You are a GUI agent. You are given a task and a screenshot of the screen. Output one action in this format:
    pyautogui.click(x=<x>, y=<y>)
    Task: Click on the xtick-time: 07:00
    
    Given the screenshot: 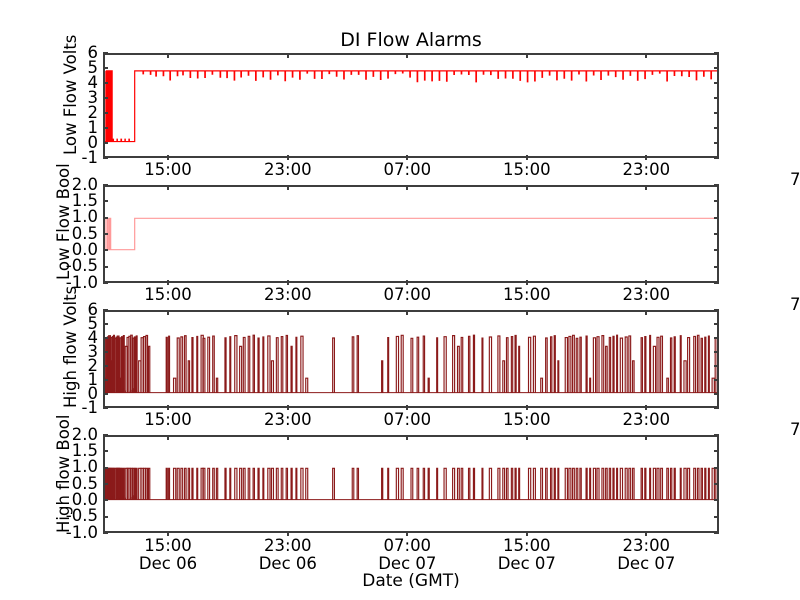 What is the action you would take?
    pyautogui.click(x=407, y=294)
    